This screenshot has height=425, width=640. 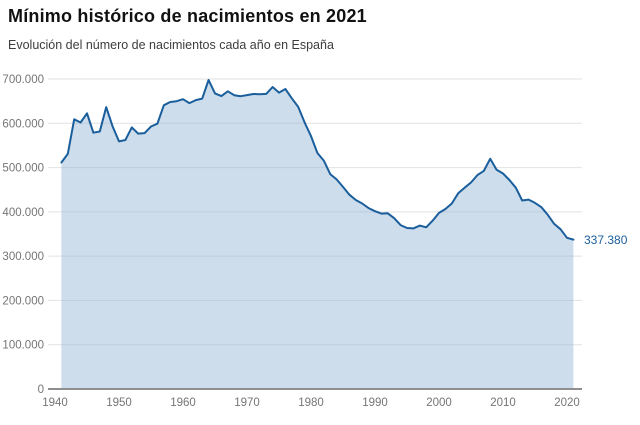 I want to click on x-tick-label: 1950, so click(x=119, y=403).